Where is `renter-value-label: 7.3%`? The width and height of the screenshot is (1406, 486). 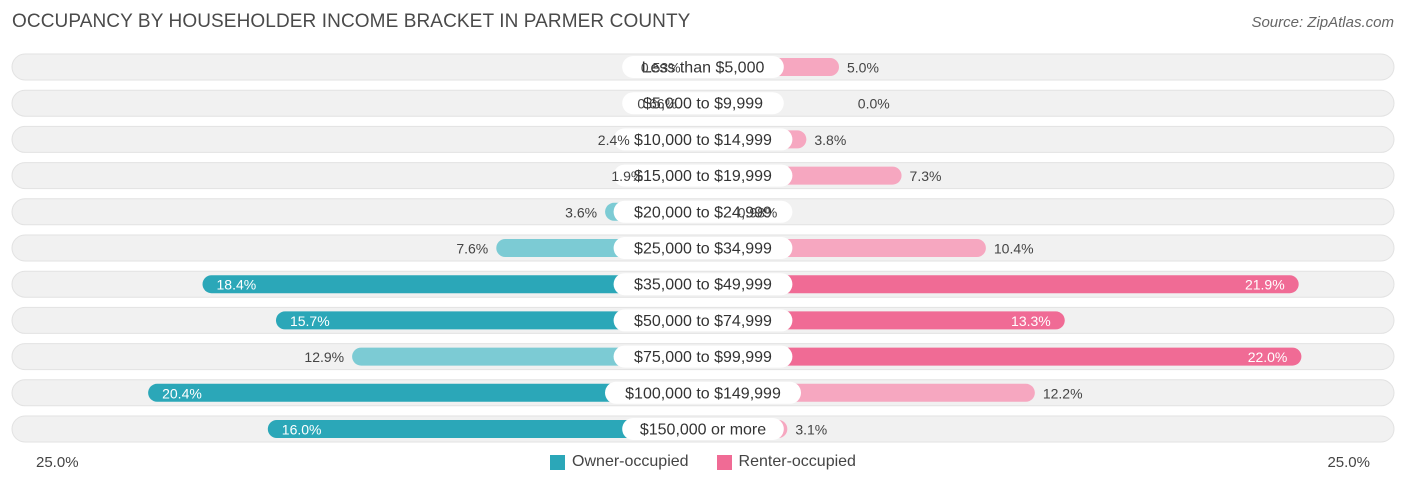 renter-value-label: 7.3% is located at coordinates (926, 176).